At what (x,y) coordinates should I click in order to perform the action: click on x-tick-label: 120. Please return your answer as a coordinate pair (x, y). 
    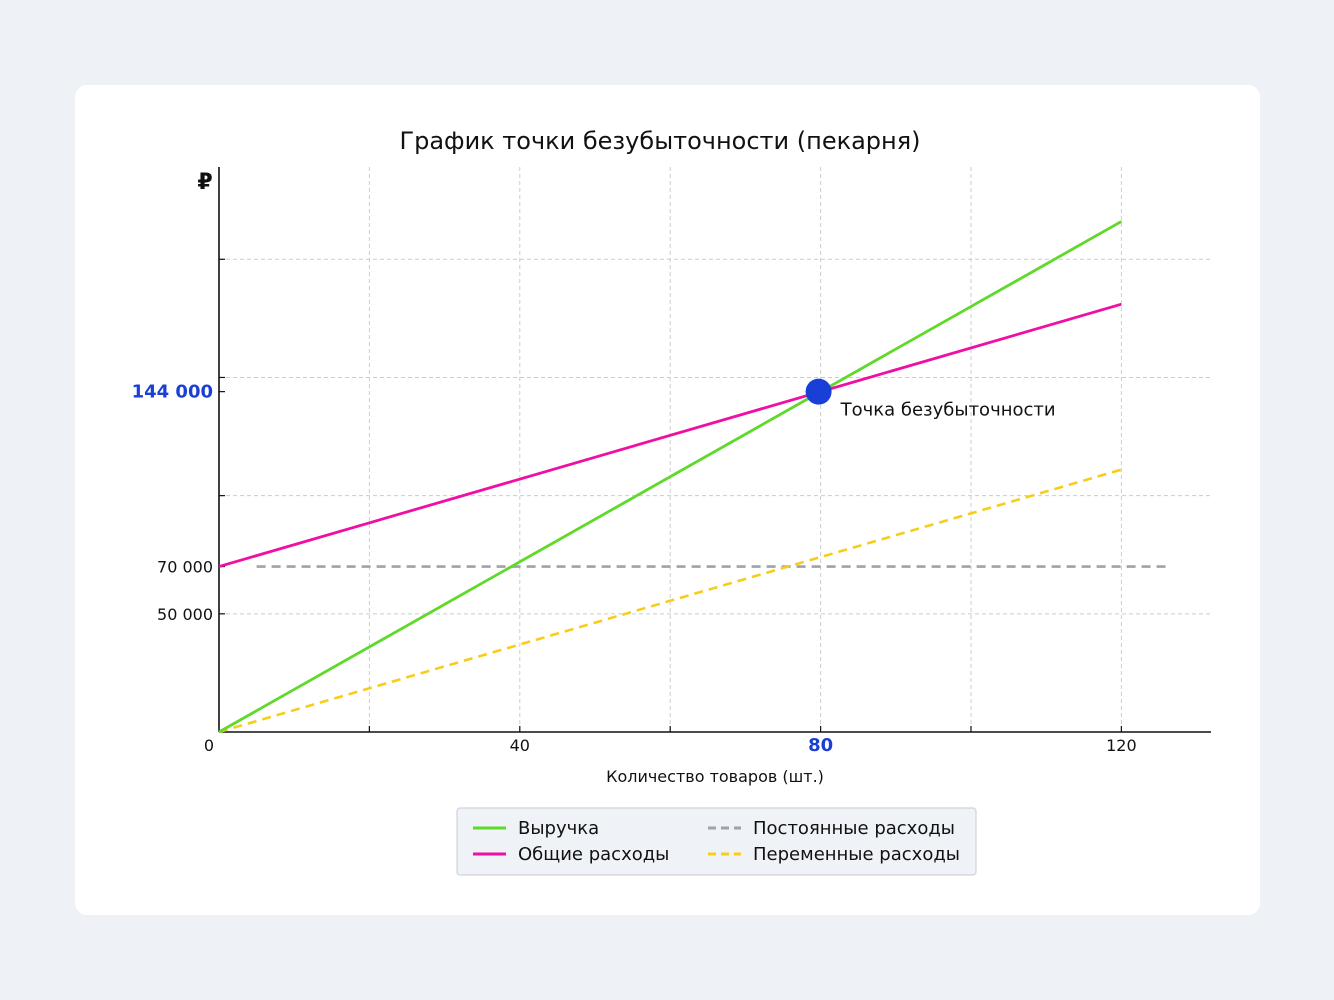
    Looking at the image, I should click on (1121, 745).